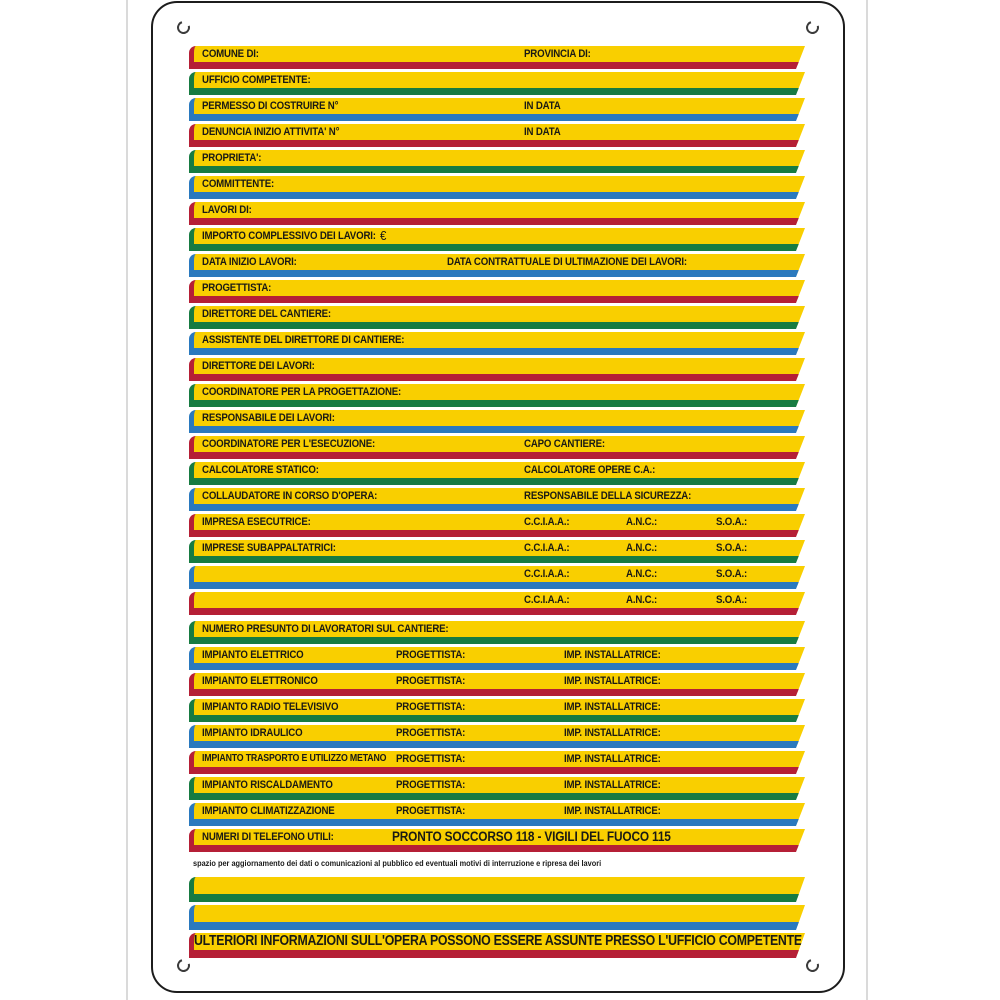 The image size is (1000, 1000). What do you see at coordinates (497, 291) in the screenshot?
I see `sign-row: PROGETTISTA:` at bounding box center [497, 291].